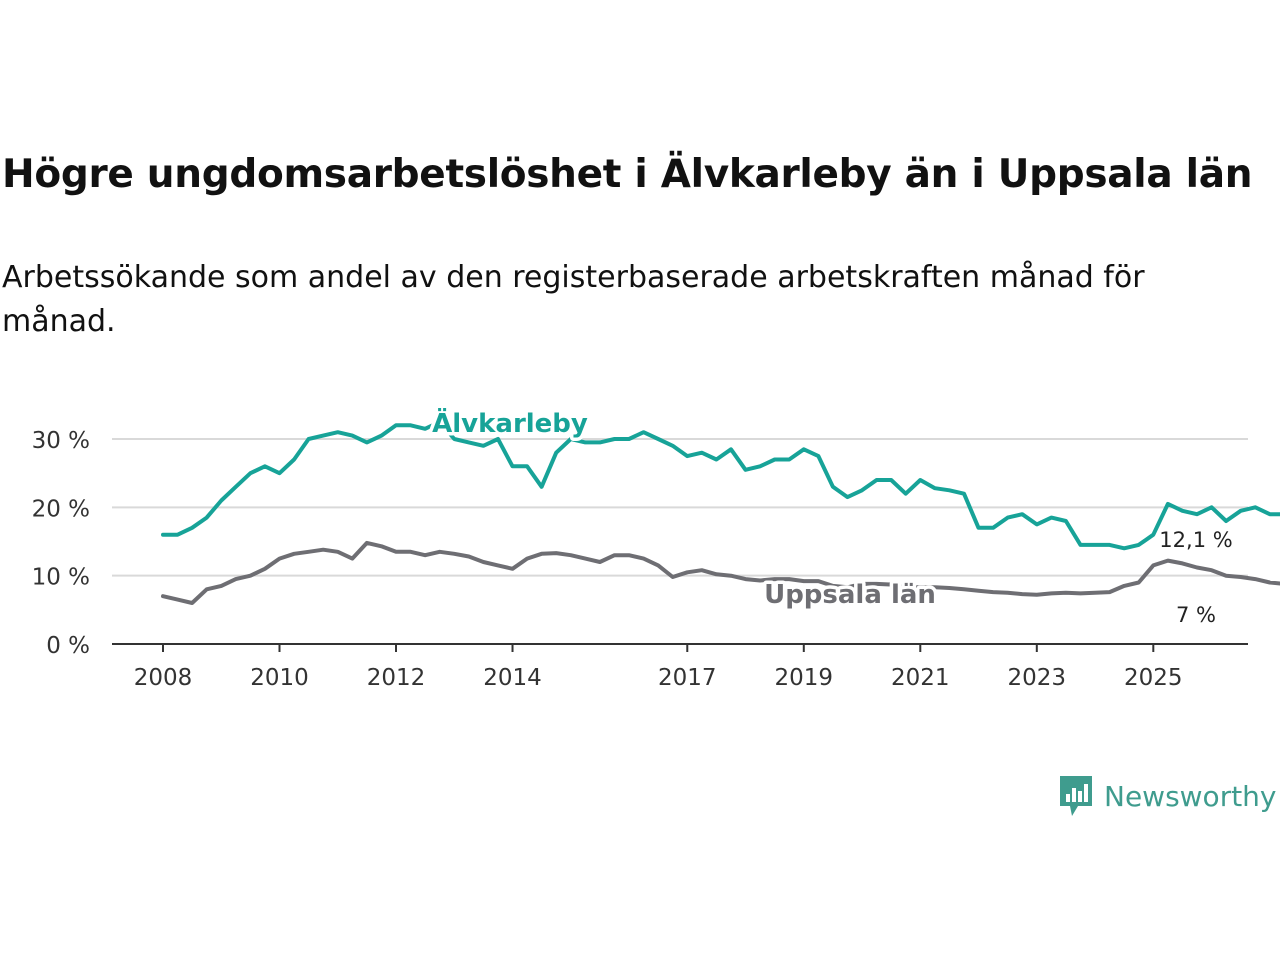 This screenshot has height=960, width=1280. I want to click on series-label-alvkarleby: Älvkarleby, so click(510, 423).